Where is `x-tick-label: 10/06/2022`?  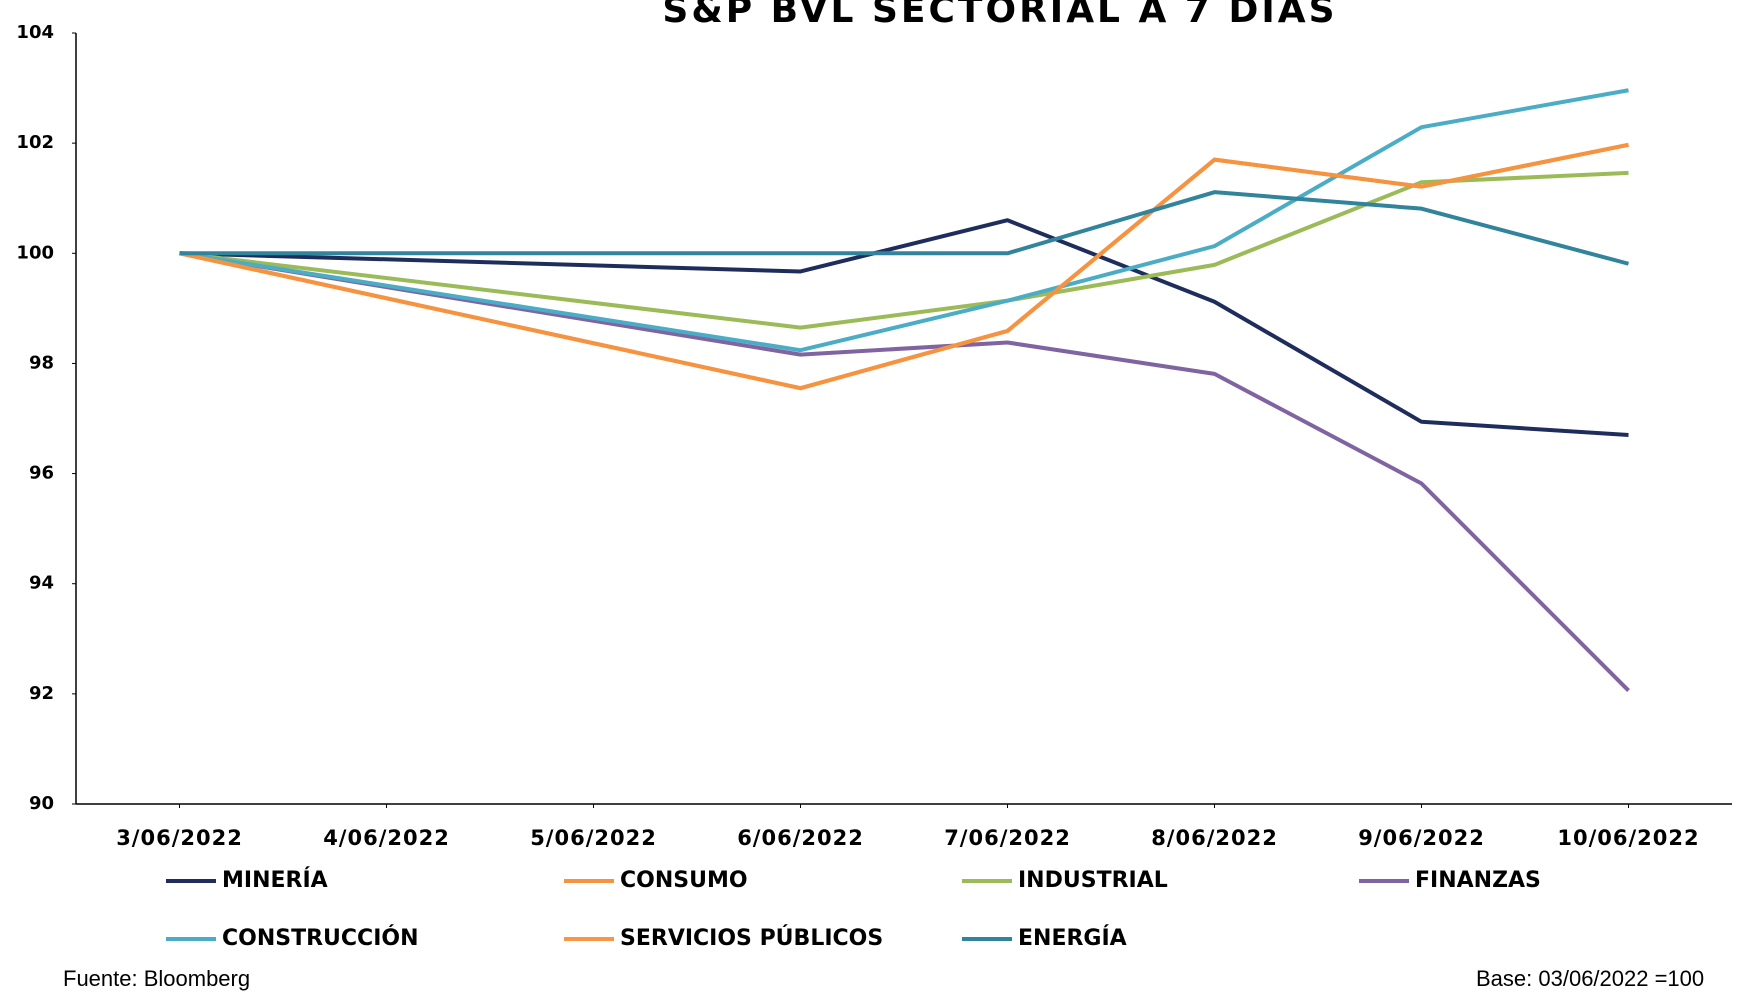 x-tick-label: 10/06/2022 is located at coordinates (1628, 838).